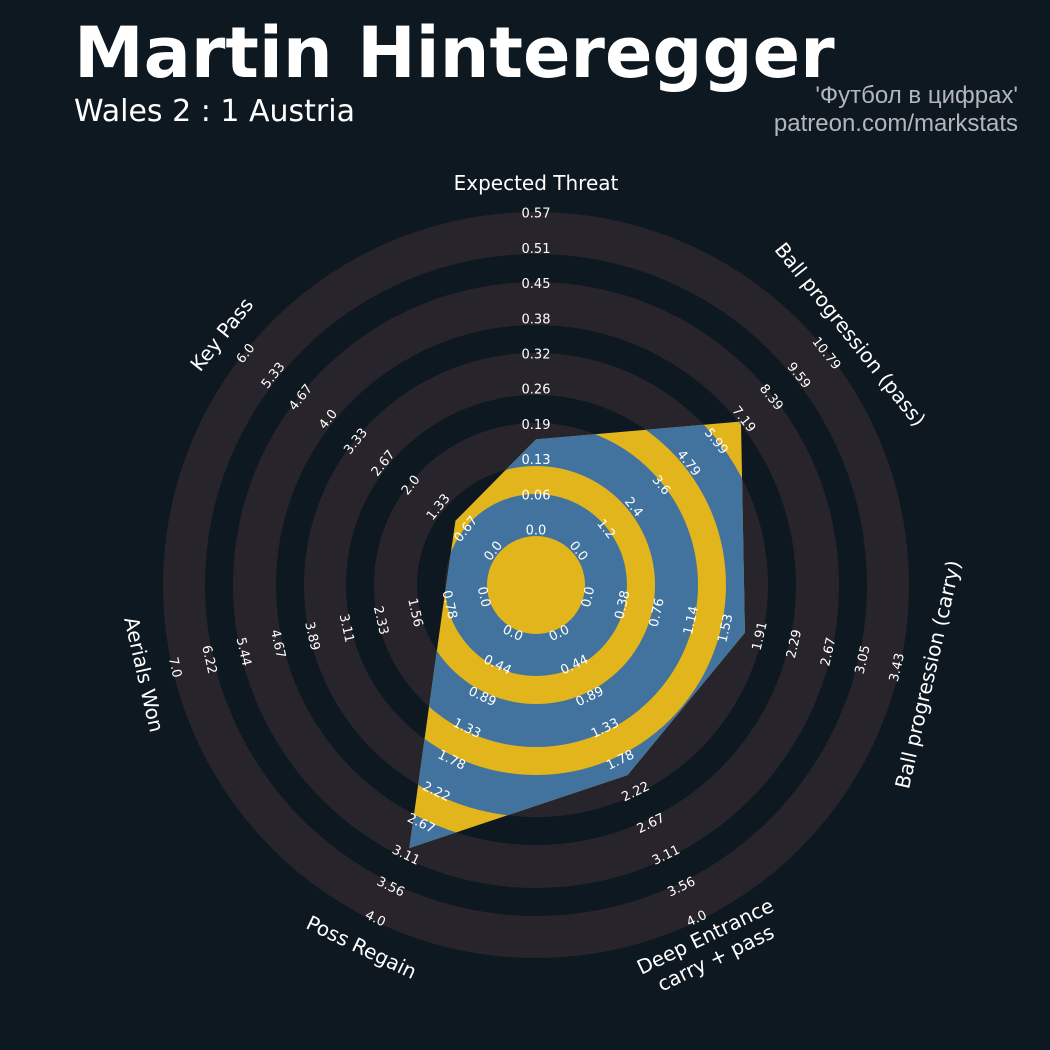  I want to click on param-label: Expected Threat, so click(536, 183).